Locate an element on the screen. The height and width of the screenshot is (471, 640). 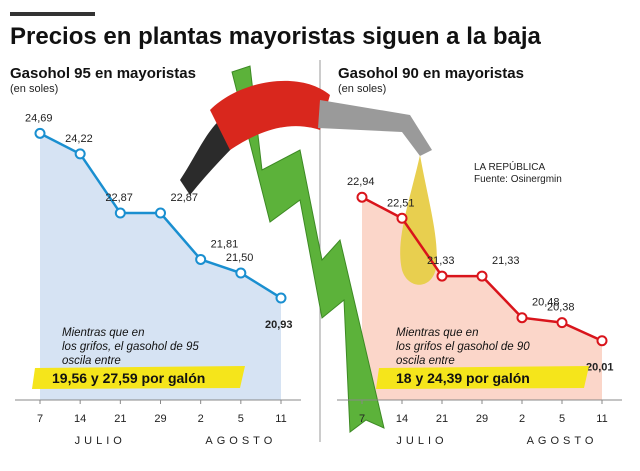
nozzle-tip is located at coordinates (375, 128).